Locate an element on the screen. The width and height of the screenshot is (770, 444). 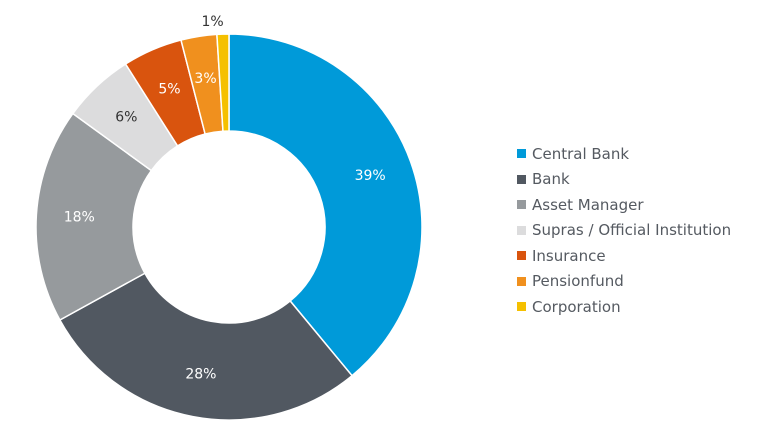
legend-item: Pensionfund is located at coordinates (624, 282).